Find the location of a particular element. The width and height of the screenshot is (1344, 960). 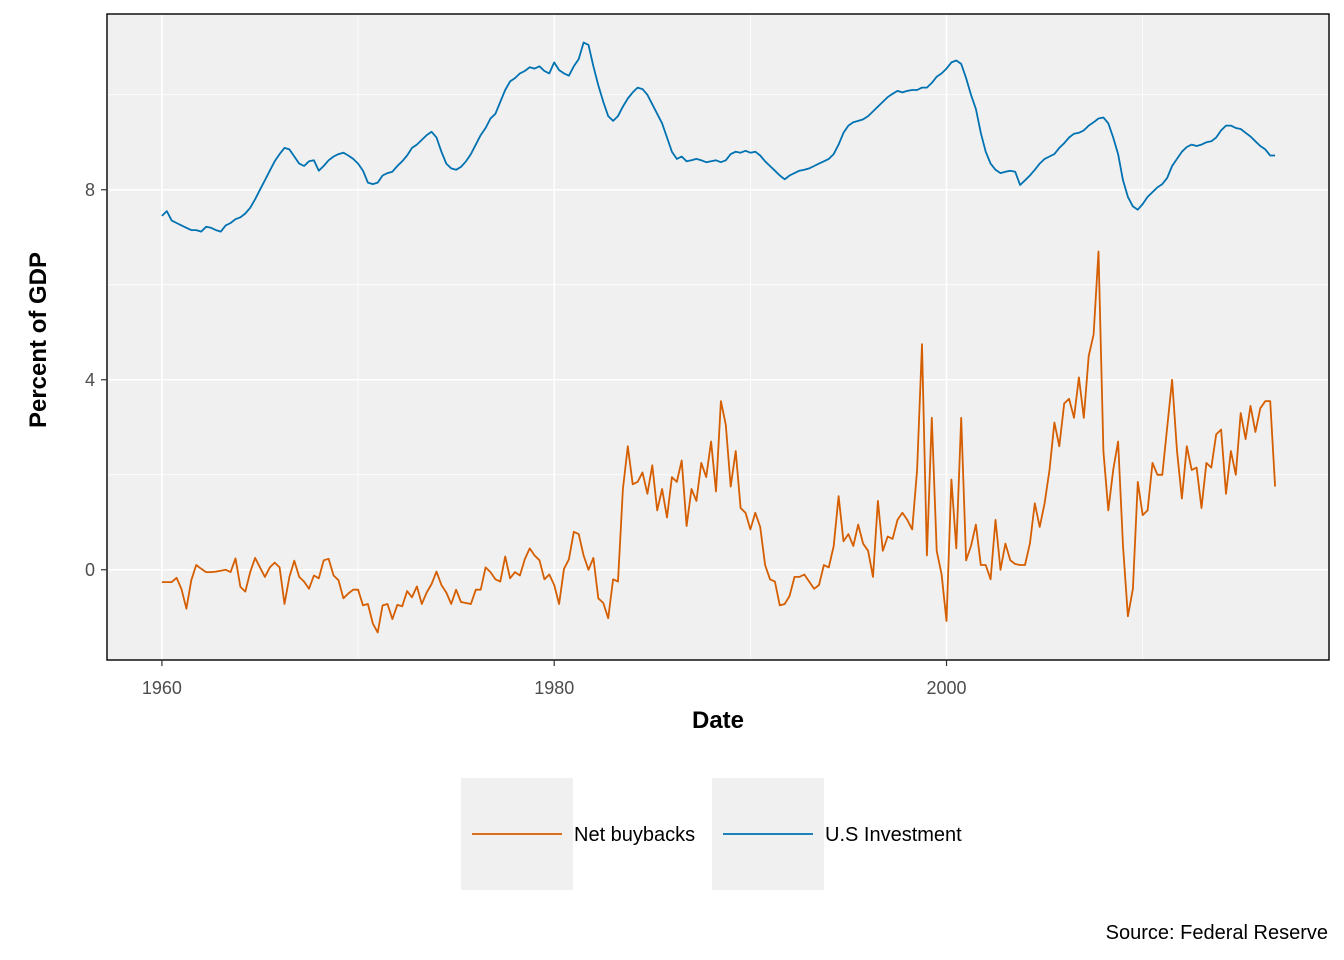

x-tick-label: 1960 is located at coordinates (162, 688).